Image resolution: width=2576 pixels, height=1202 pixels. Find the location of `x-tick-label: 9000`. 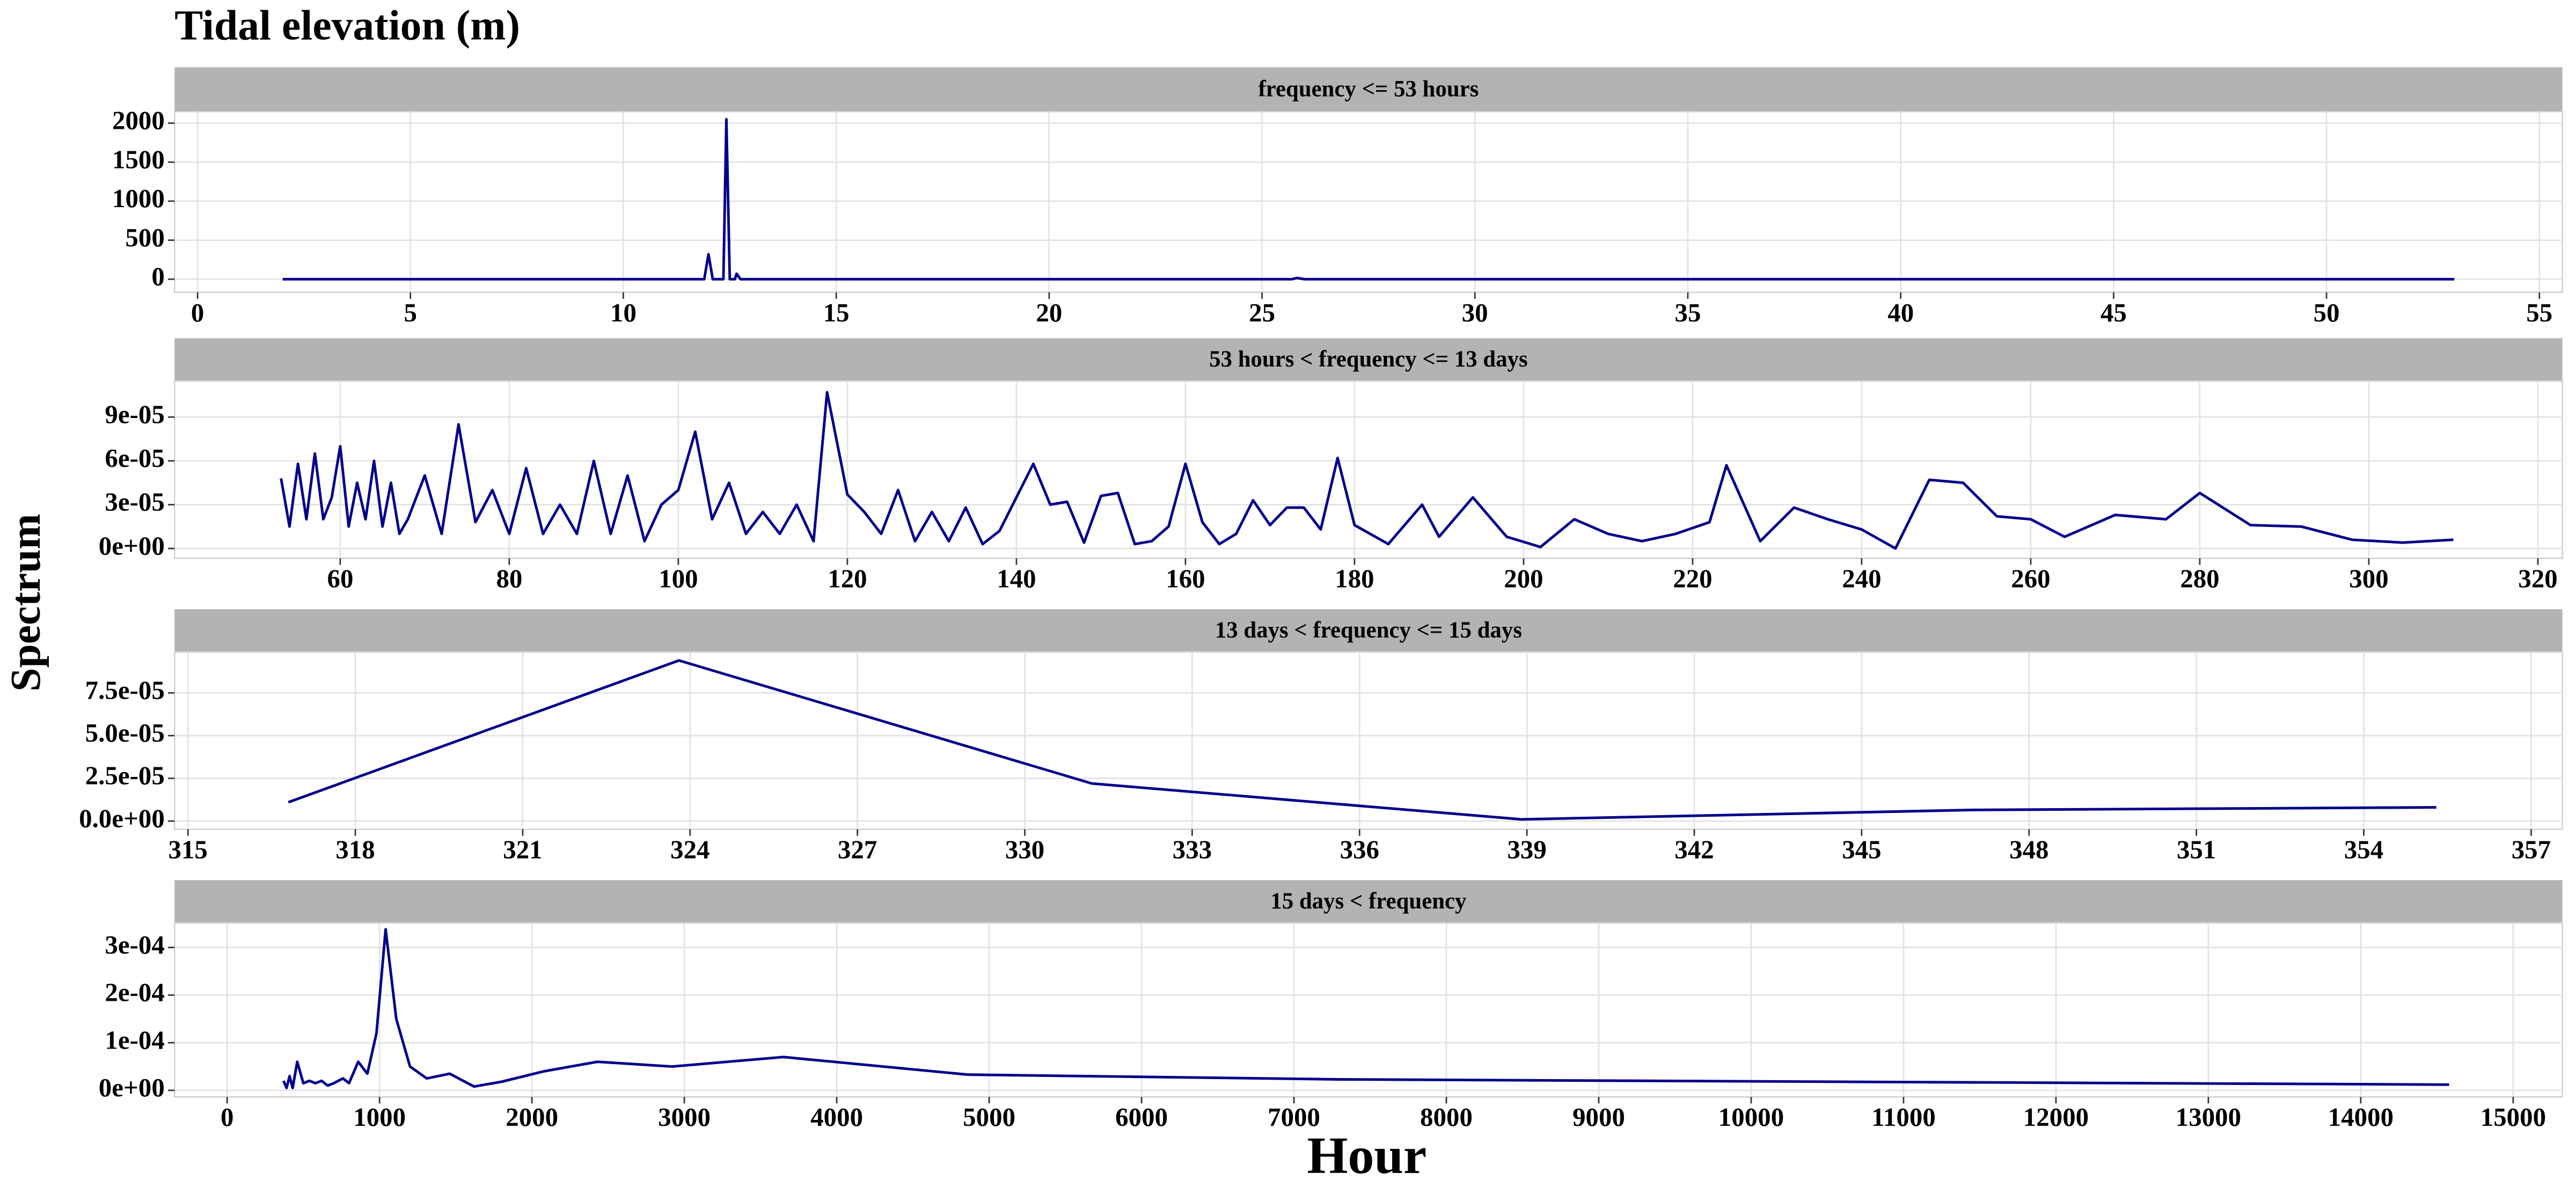

x-tick-label: 9000 is located at coordinates (1598, 1117).